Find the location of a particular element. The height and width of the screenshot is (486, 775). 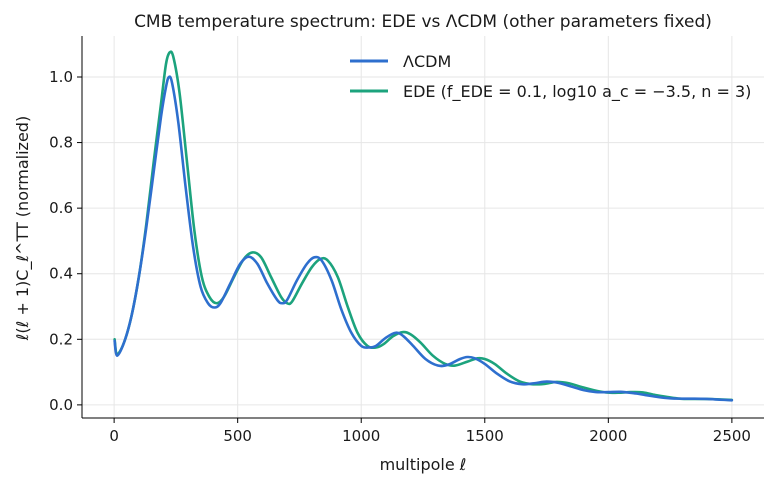

y-tick-label: 0.6 is located at coordinates (61, 208).